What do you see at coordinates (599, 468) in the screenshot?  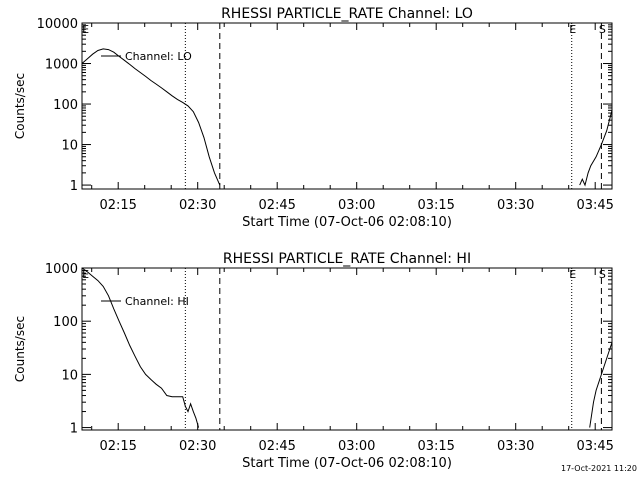 I see `footer-stamp: 17-Oct-2021 11:20` at bounding box center [599, 468].